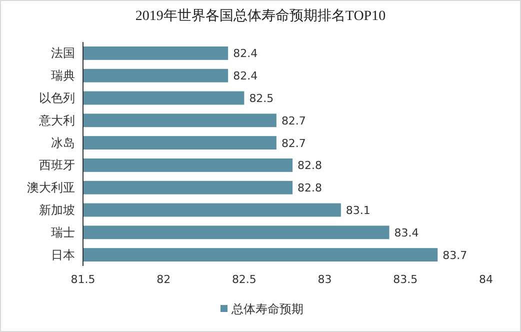 This screenshot has width=521, height=332. Describe the element at coordinates (455, 255) in the screenshot. I see `data-label: 83.7` at that location.